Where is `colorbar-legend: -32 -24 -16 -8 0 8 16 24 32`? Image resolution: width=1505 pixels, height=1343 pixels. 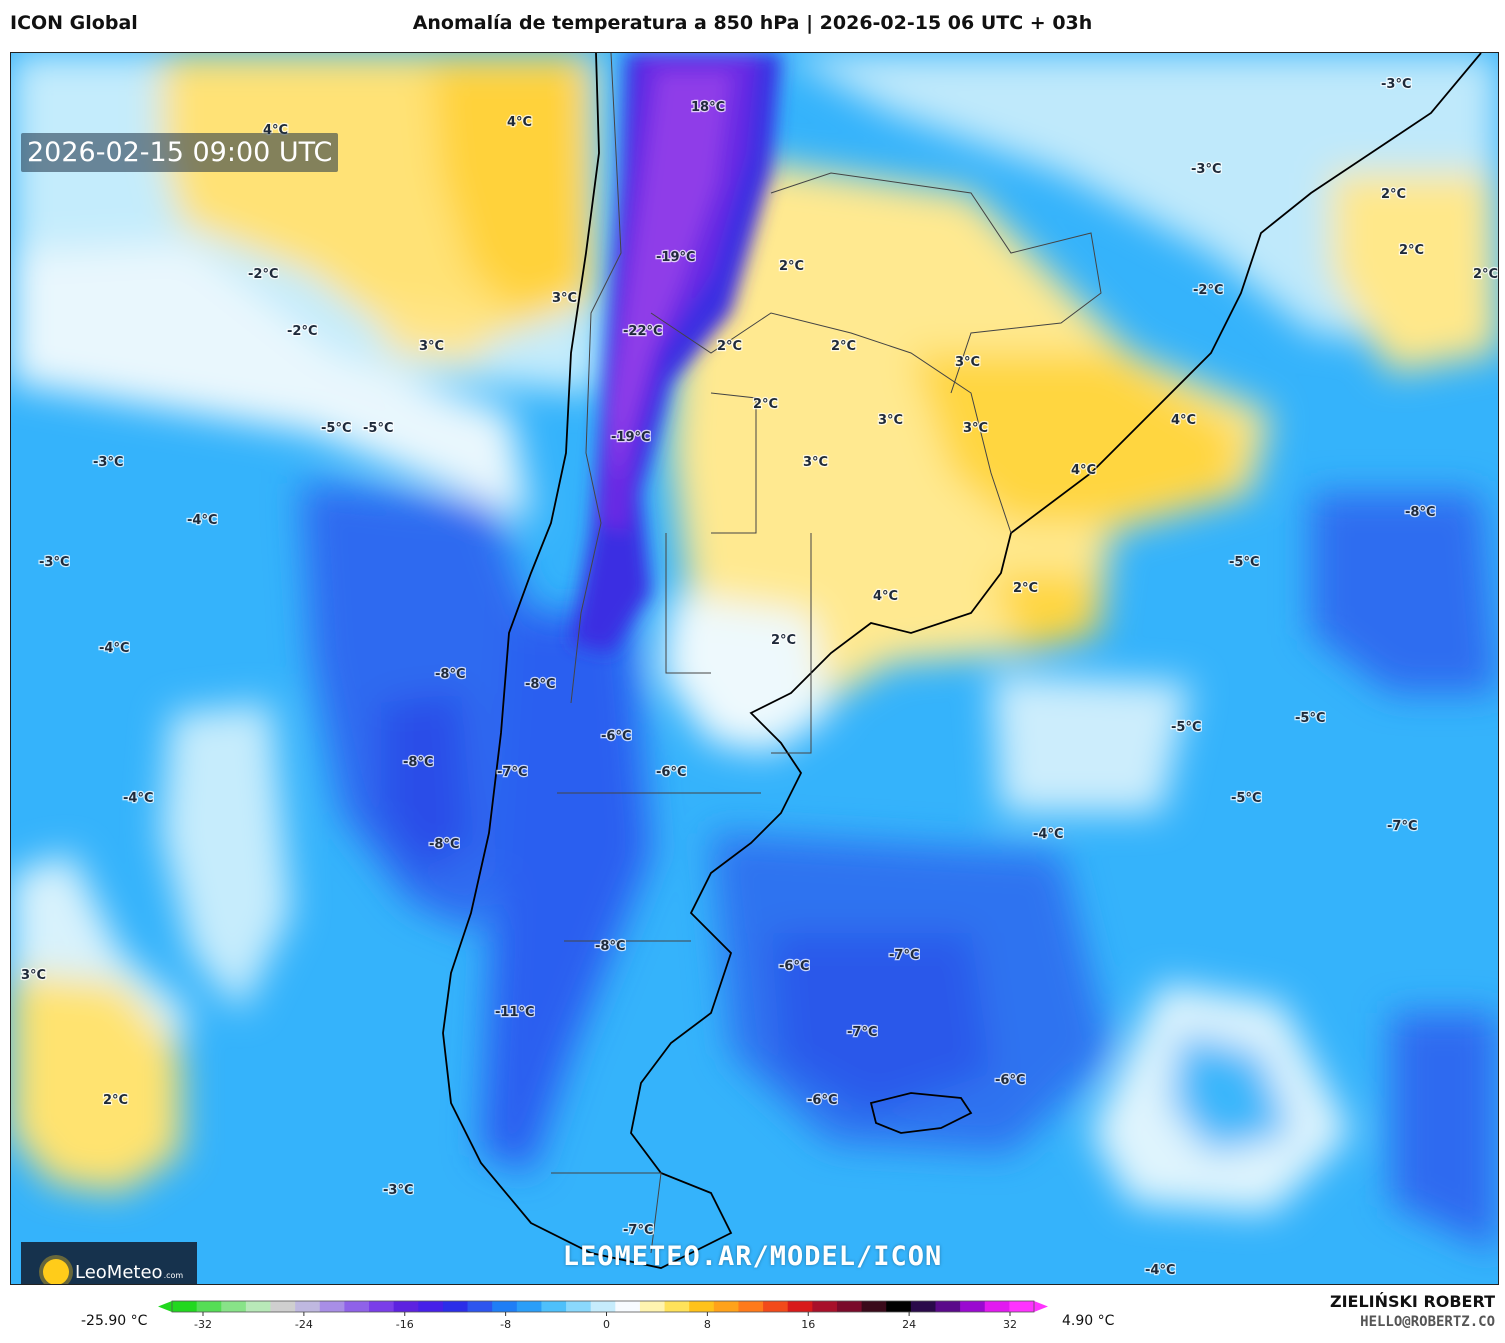 colorbar-legend: -32 -24 -16 -8 0 8 16 24 32 is located at coordinates (752, 1314).